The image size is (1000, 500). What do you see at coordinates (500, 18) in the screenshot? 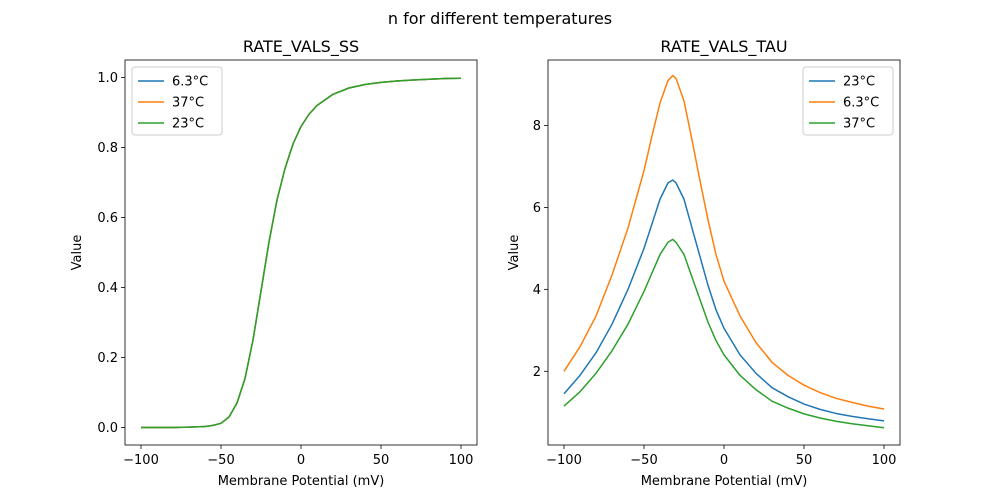
I see `figure-suptitle: n for different temperatures` at bounding box center [500, 18].